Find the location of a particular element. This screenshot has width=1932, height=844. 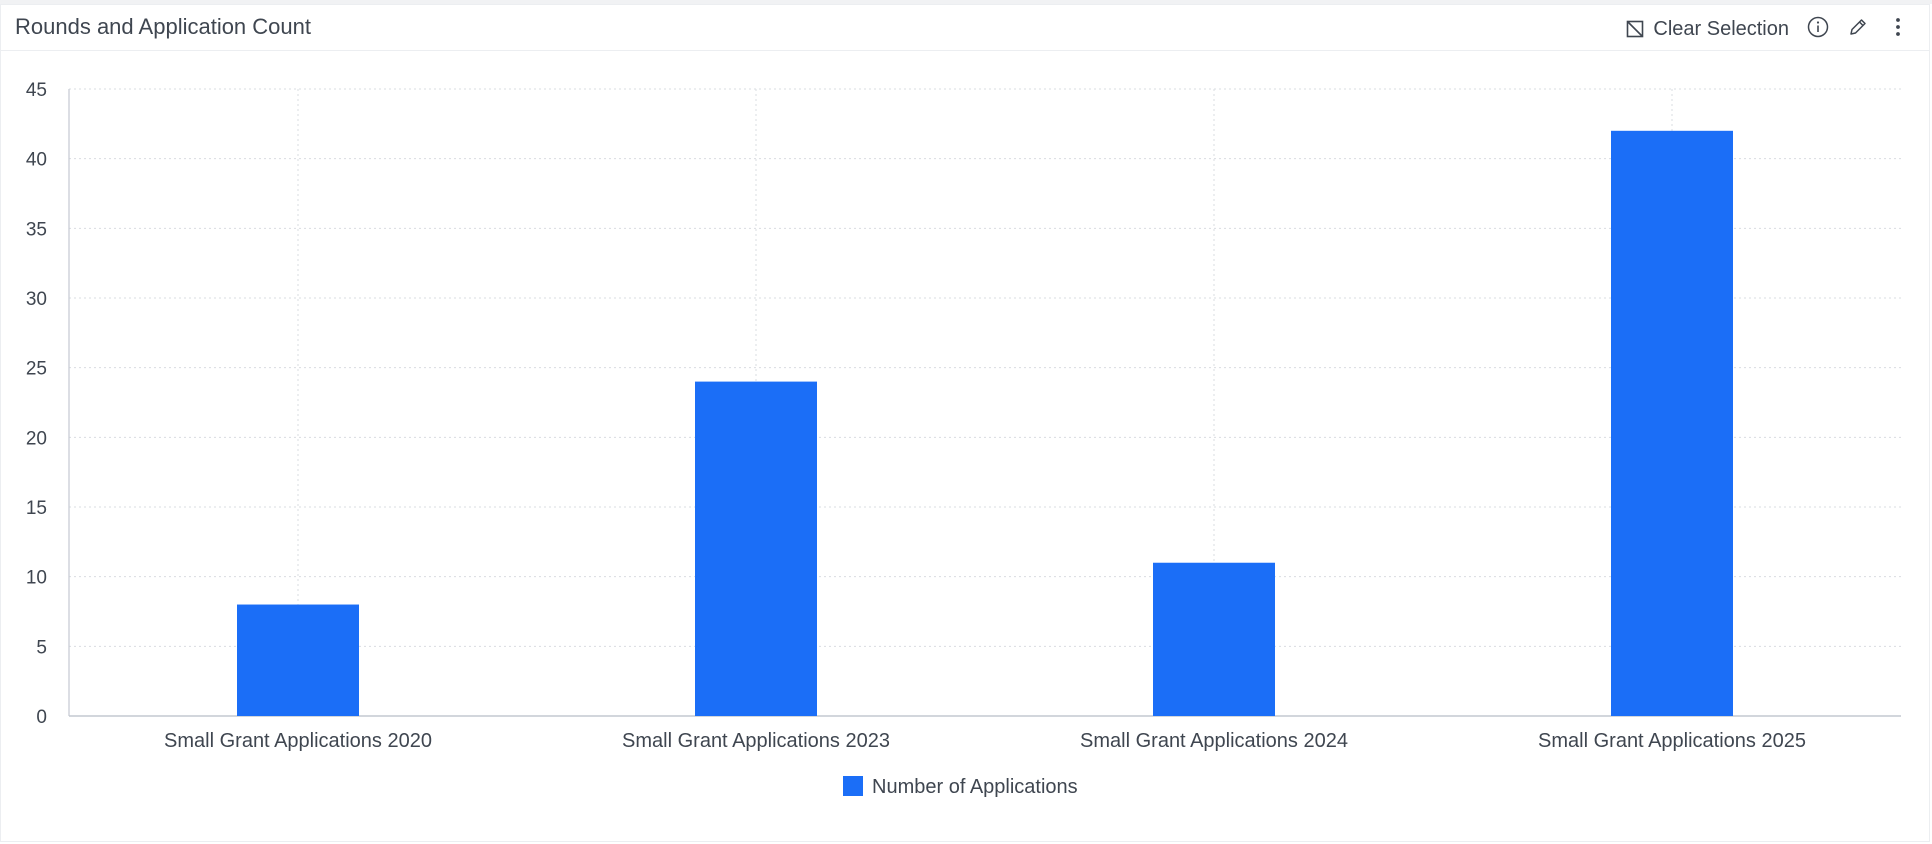

info-icon is located at coordinates (1818, 29).